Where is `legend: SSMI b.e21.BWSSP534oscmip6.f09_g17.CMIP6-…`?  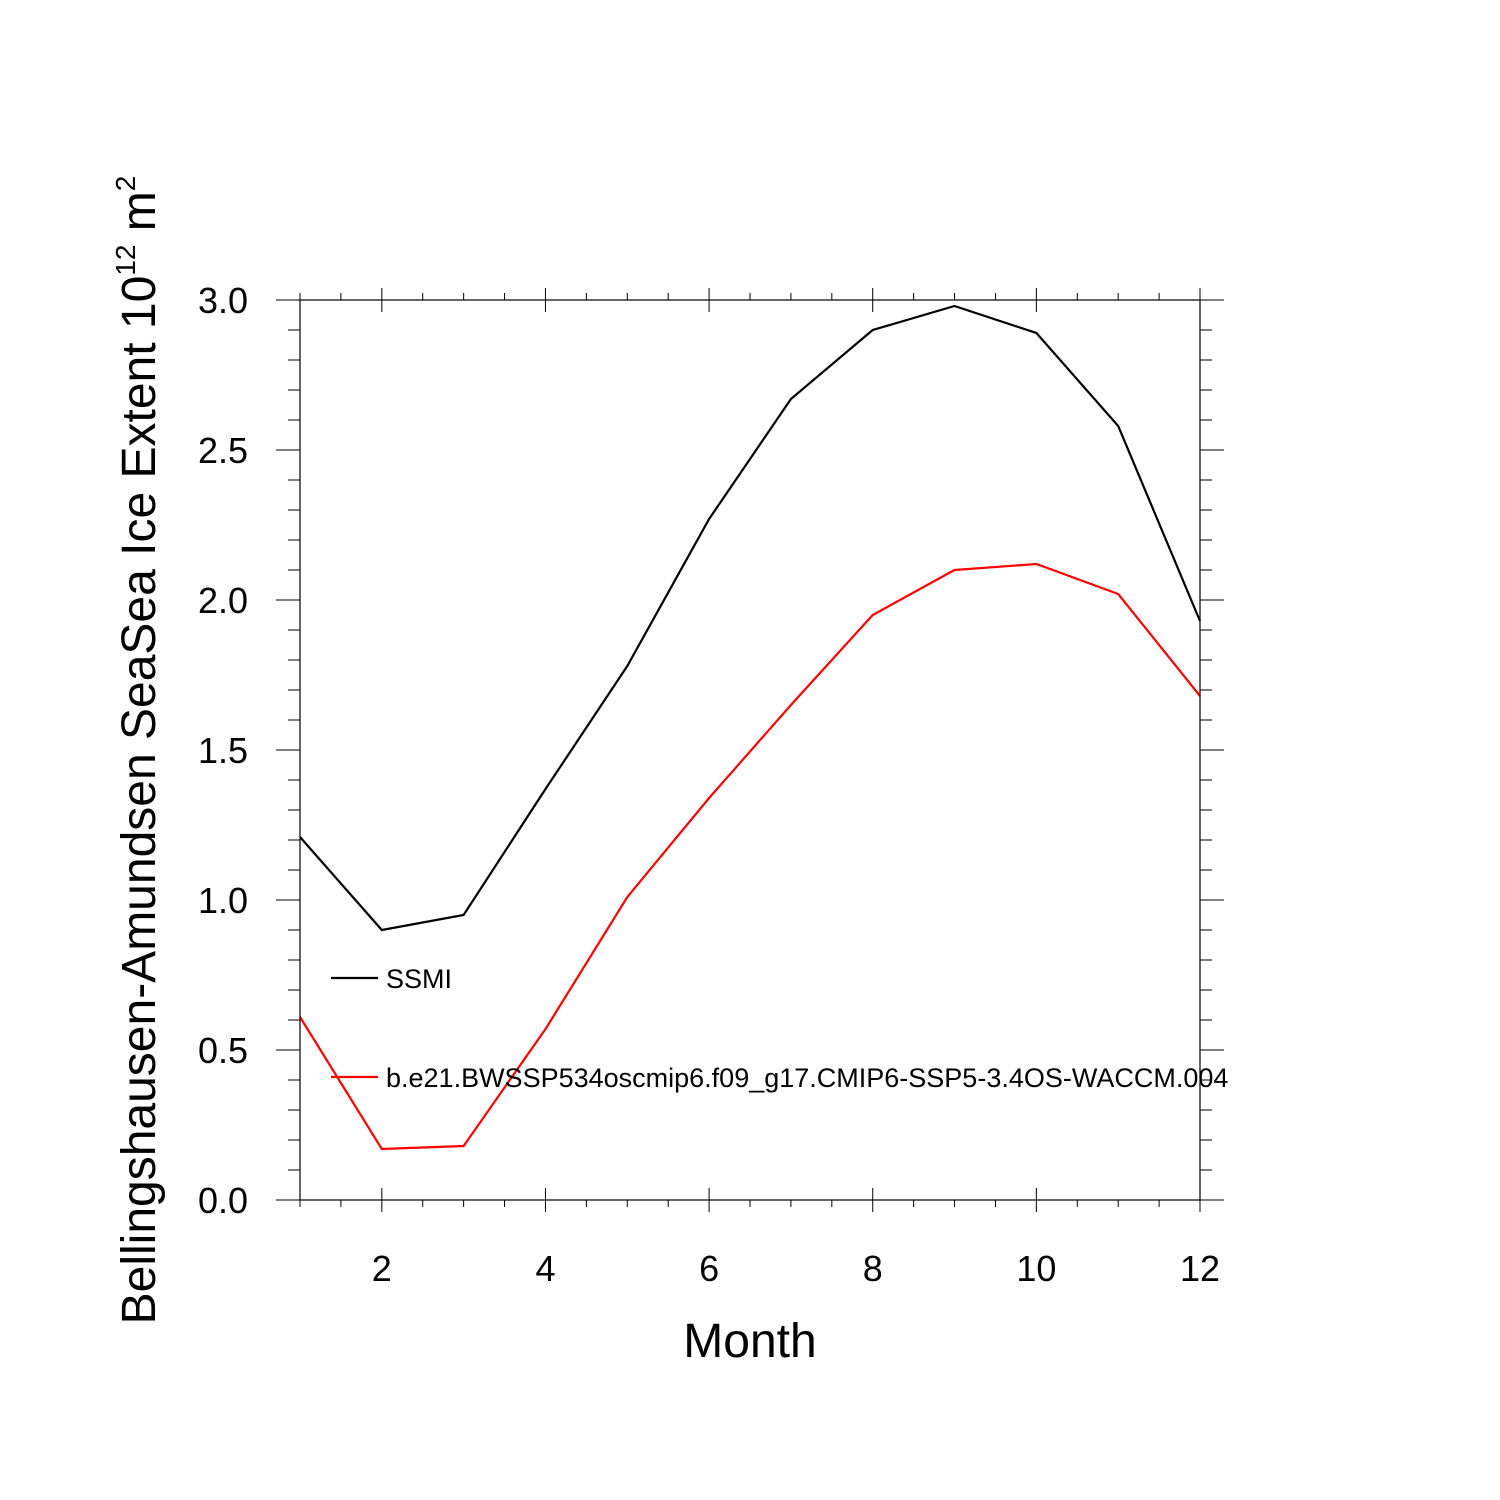 legend: SSMI b.e21.BWSSP534oscmip6.f09_g17.CMIP6-… is located at coordinates (779, 1028).